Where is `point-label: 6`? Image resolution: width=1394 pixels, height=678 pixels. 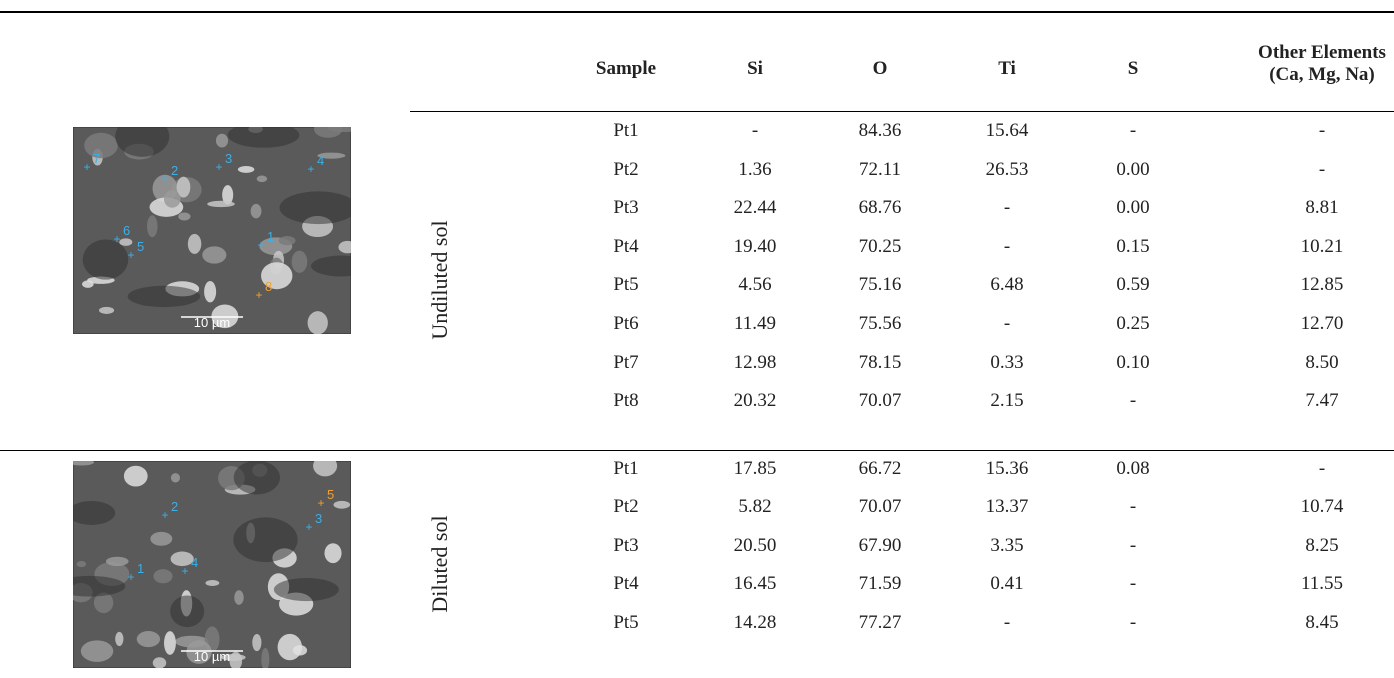 point-label: 6 is located at coordinates (126, 230).